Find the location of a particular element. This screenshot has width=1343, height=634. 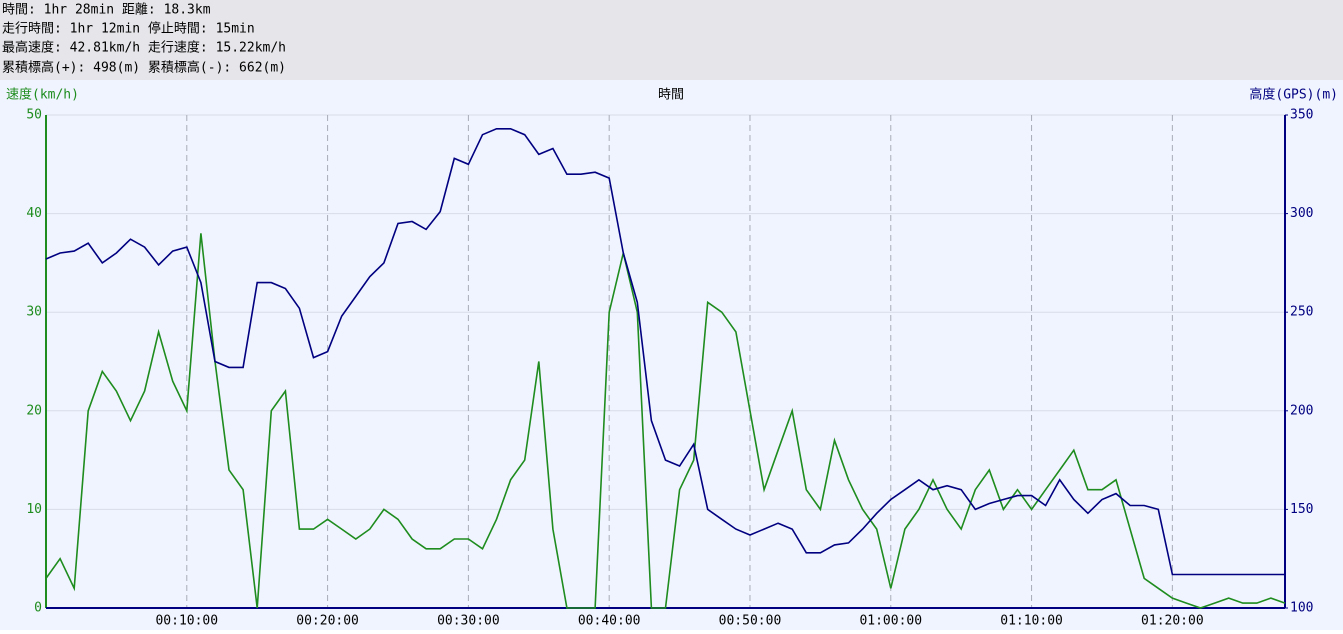

stat-line: 走行時間: 1hr 12min 停止時間: 15min is located at coordinates (128, 29).